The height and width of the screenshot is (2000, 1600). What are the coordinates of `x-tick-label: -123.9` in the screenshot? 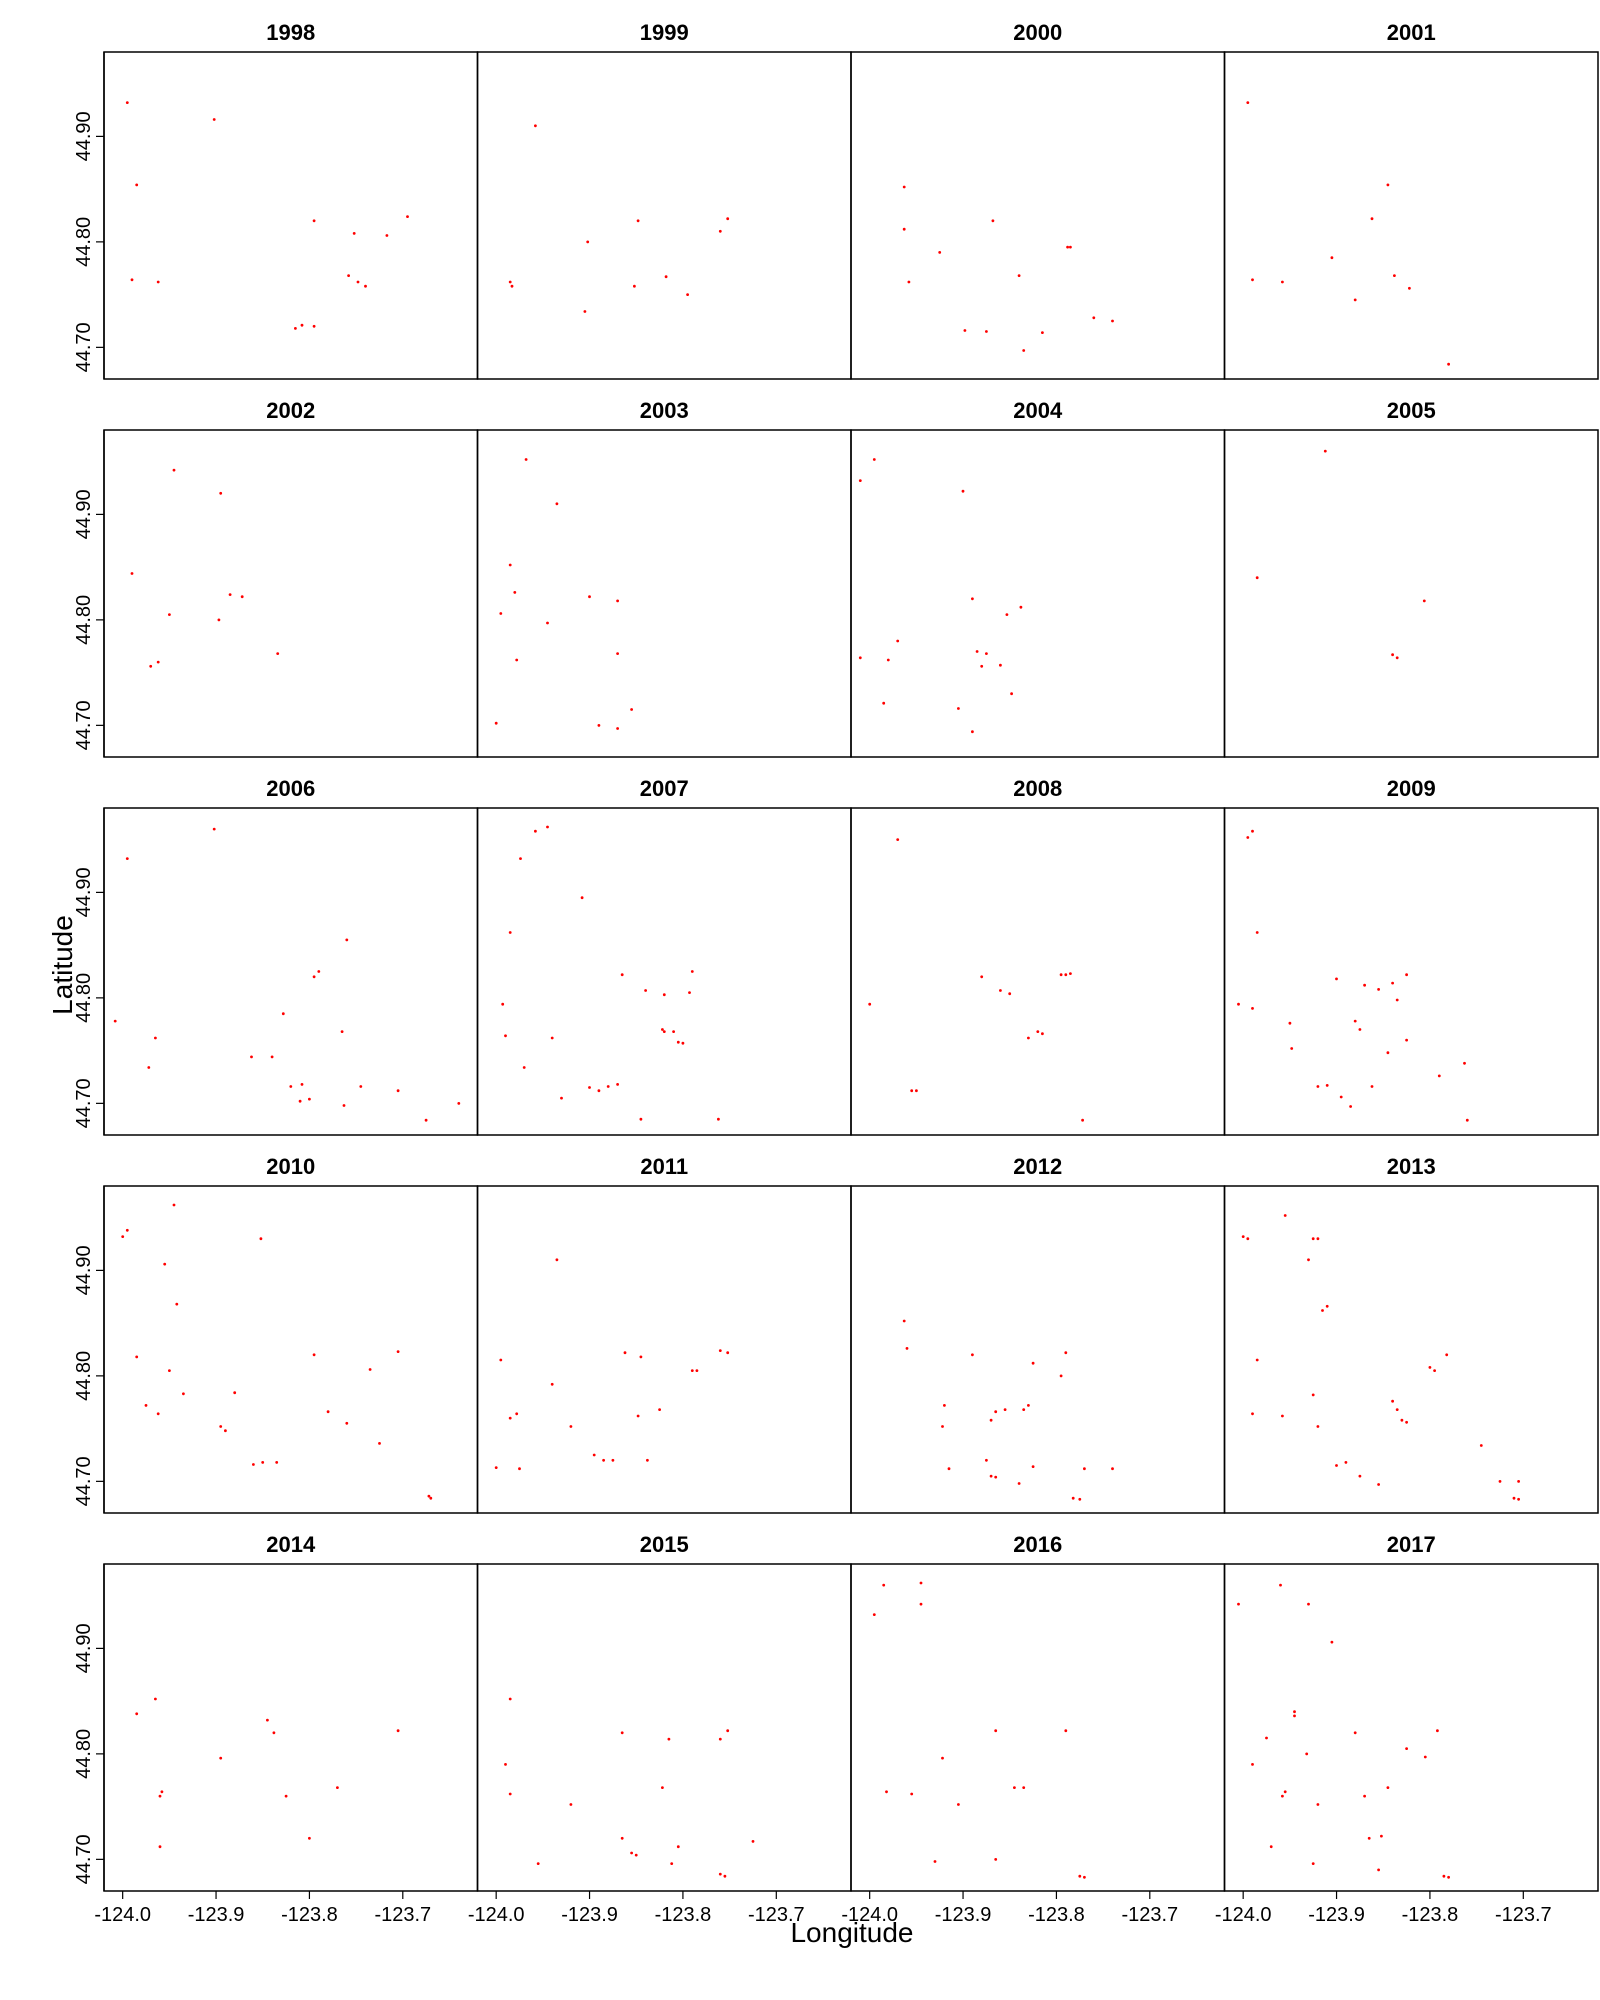 It's located at (216, 1915).